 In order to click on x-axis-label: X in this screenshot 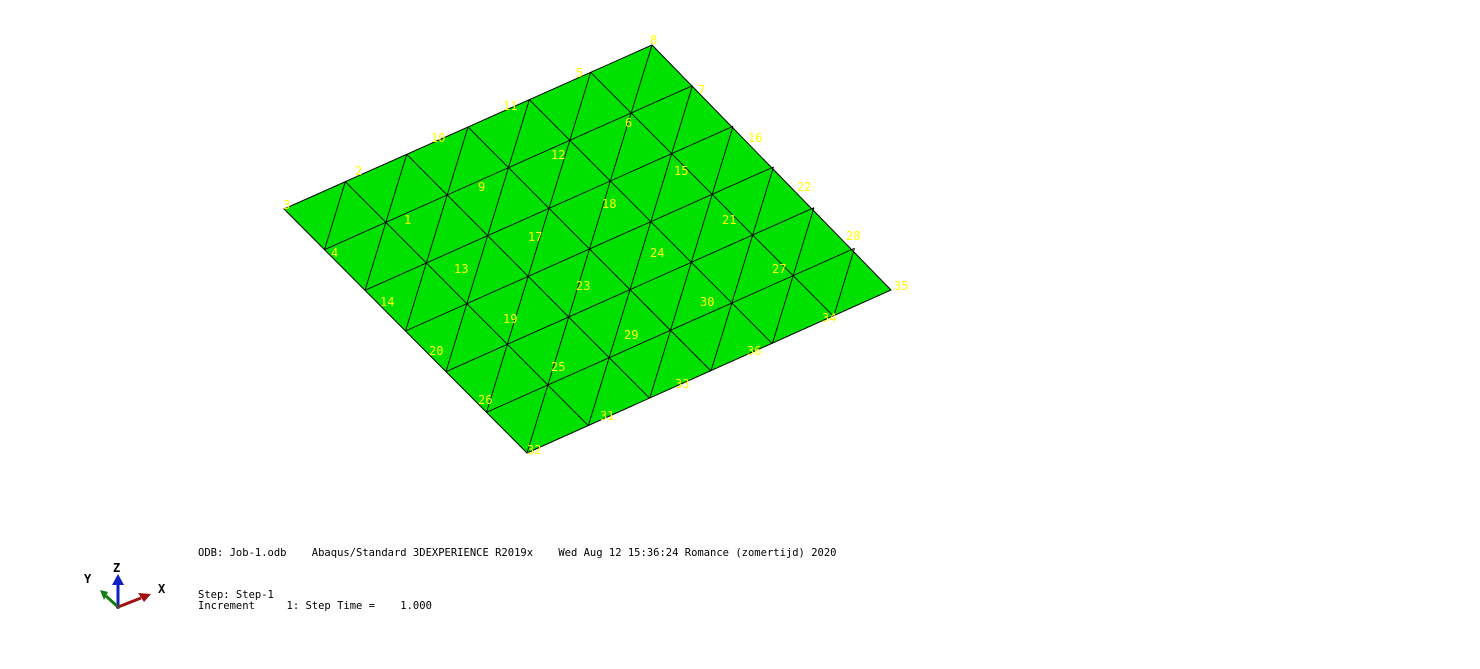, I will do `click(162, 589)`.